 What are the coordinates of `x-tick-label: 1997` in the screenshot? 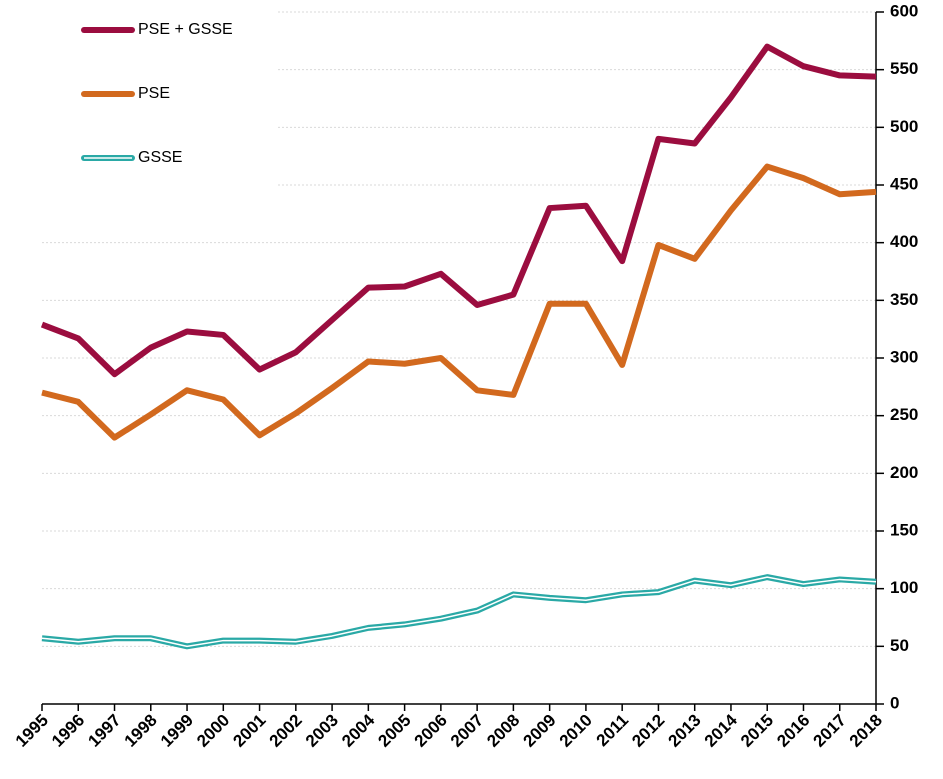 It's located at (104, 731).